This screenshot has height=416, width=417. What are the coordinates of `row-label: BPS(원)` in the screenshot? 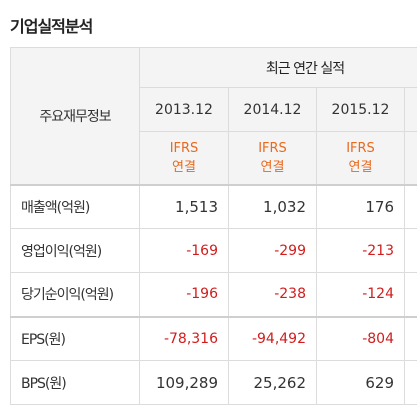 It's located at (75, 382).